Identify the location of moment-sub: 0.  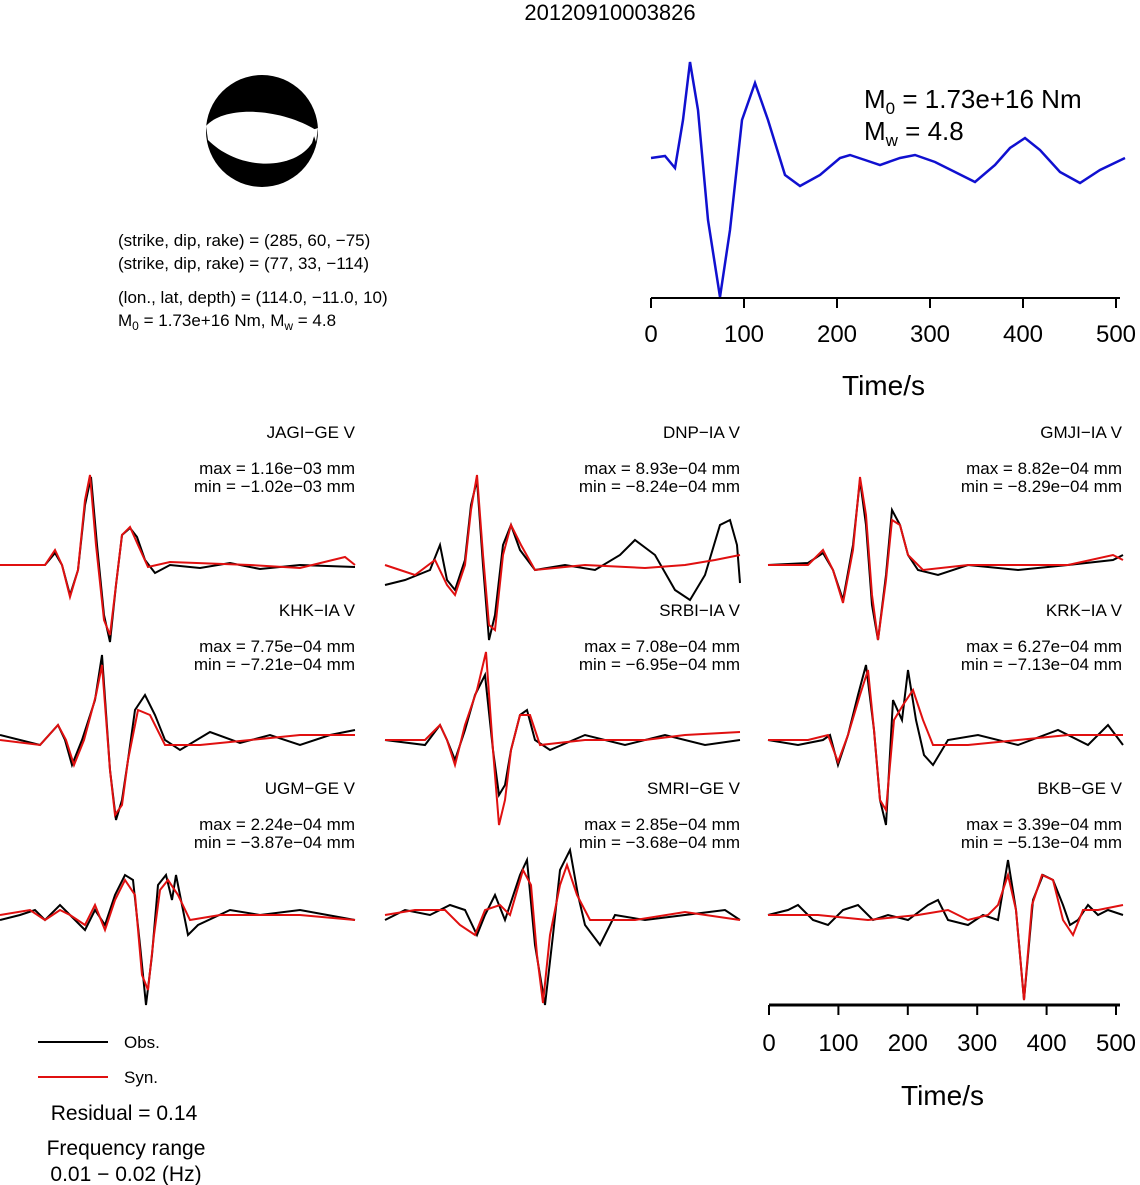
(135, 326).